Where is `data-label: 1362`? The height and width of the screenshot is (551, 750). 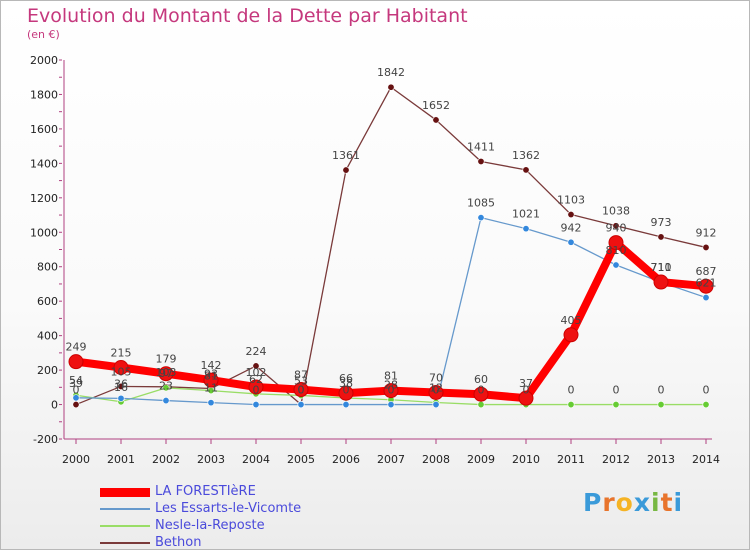
data-label: 1362 is located at coordinates (526, 155).